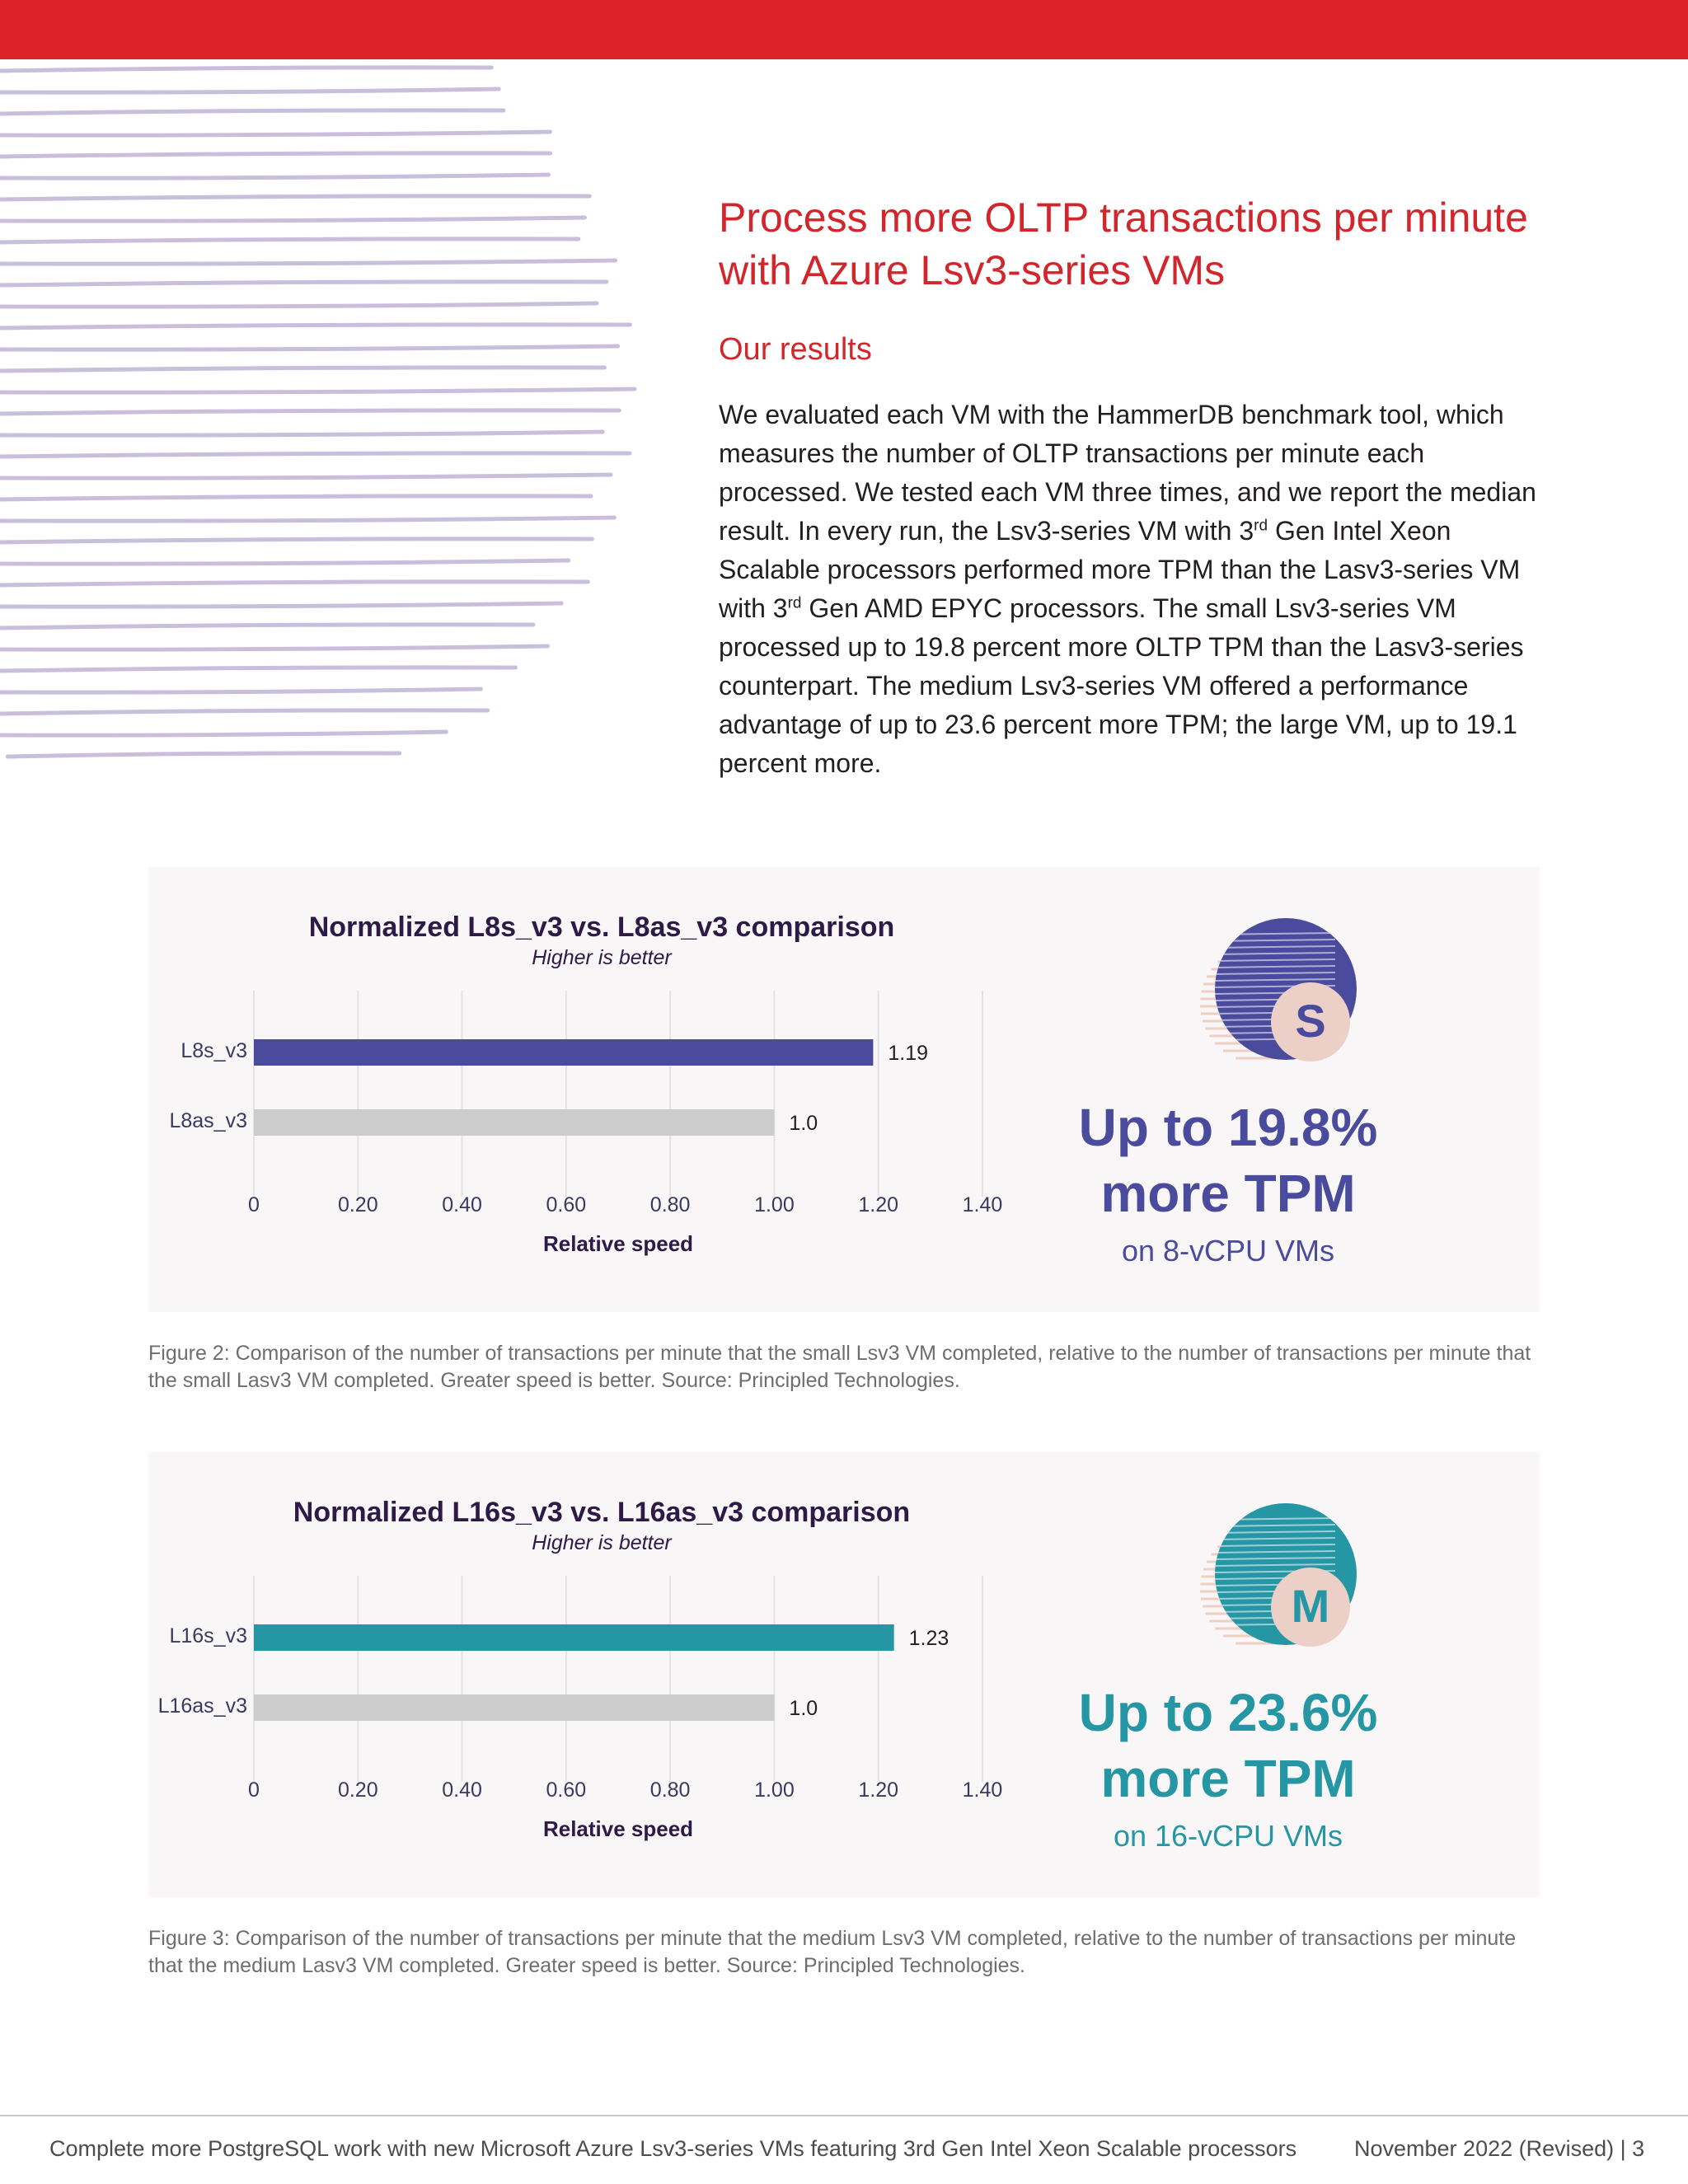 The height and width of the screenshot is (2184, 1688). I want to click on category-label: L16s_v3, so click(208, 1635).